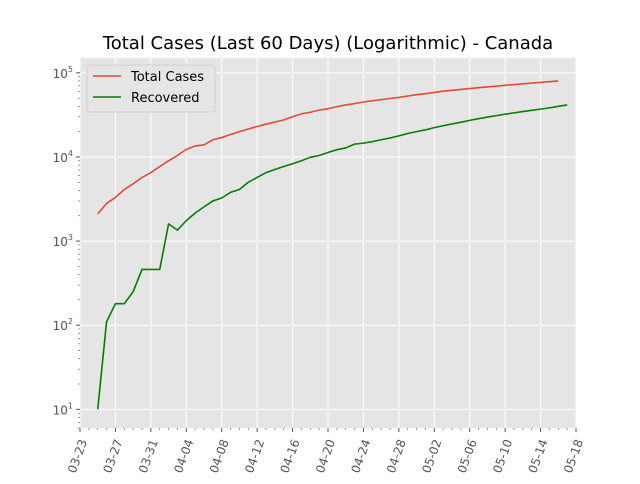 This screenshot has height=484, width=640. Describe the element at coordinates (63, 73) in the screenshot. I see `y-tick-label: 10⁵` at that location.